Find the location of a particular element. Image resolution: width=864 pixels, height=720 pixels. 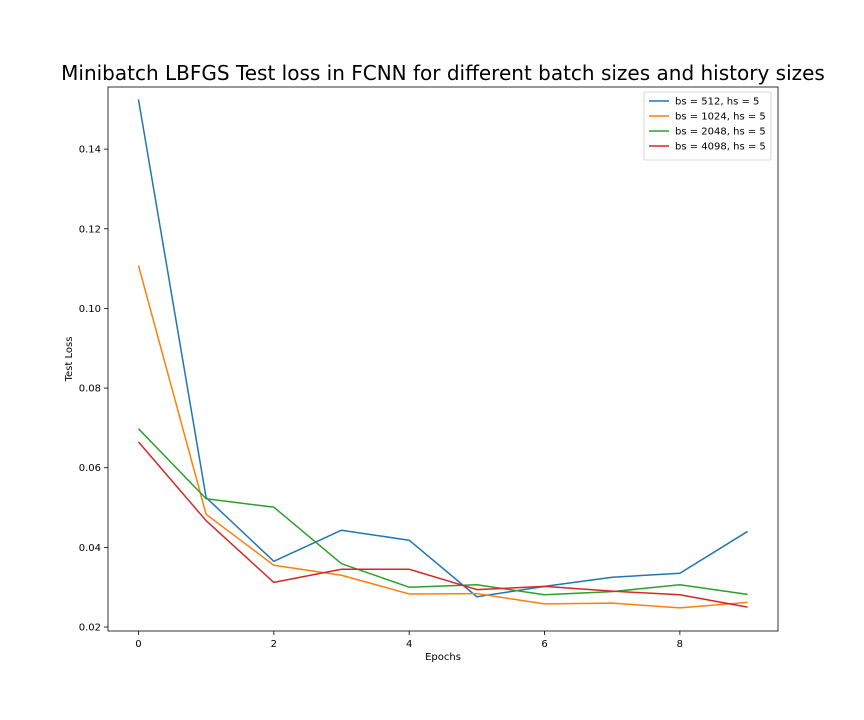

x-tick-label: 8 is located at coordinates (680, 644).